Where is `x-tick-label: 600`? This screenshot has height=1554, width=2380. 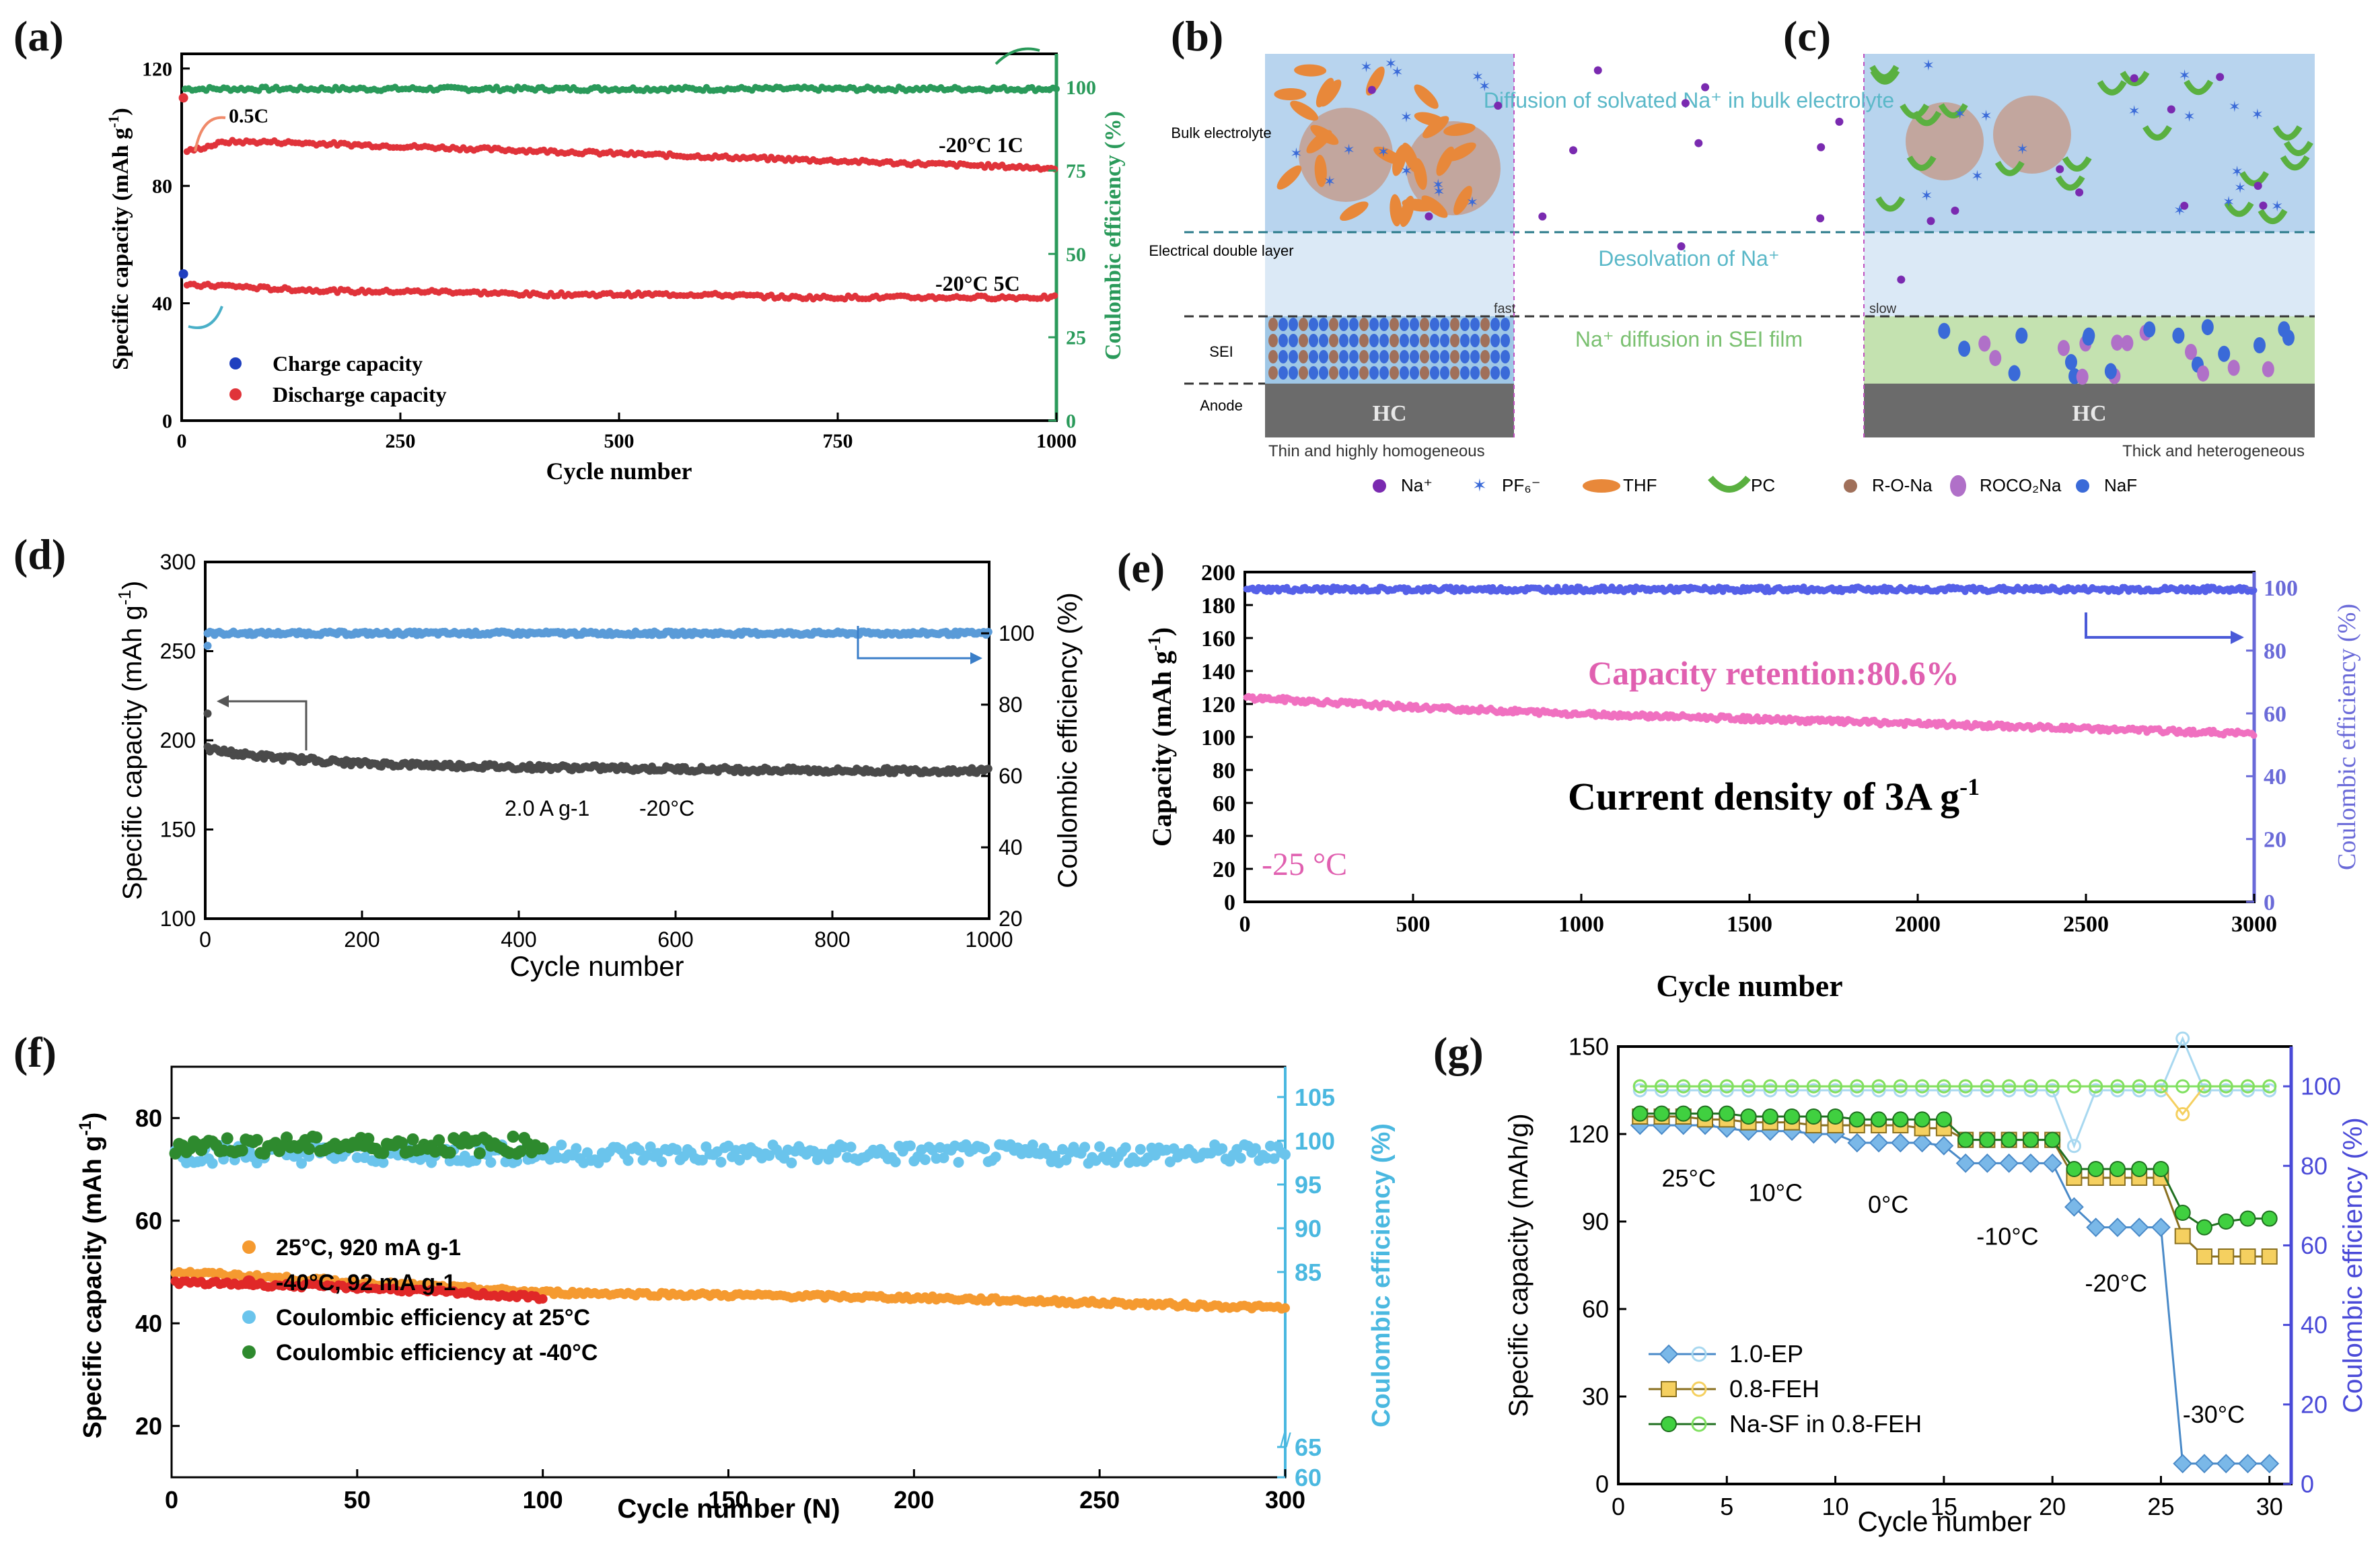 x-tick-label: 600 is located at coordinates (675, 940).